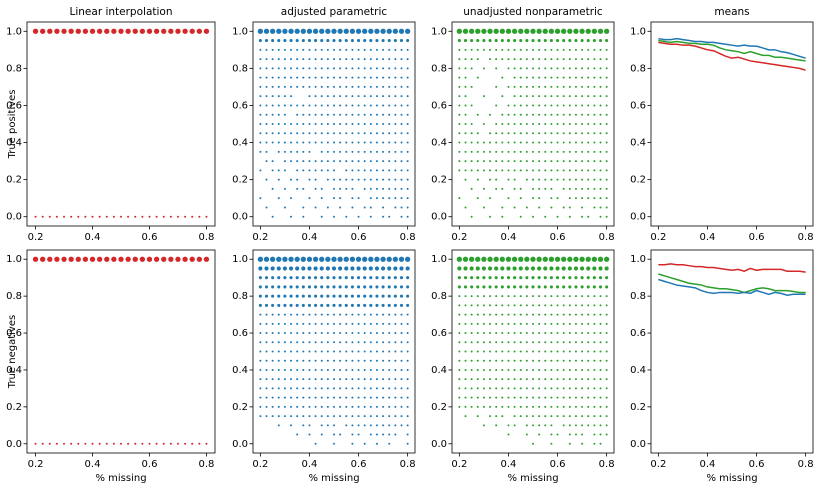 The width and height of the screenshot is (830, 498). Describe the element at coordinates (334, 12) in the screenshot. I see `subplot-title: adjusted parametric` at that location.